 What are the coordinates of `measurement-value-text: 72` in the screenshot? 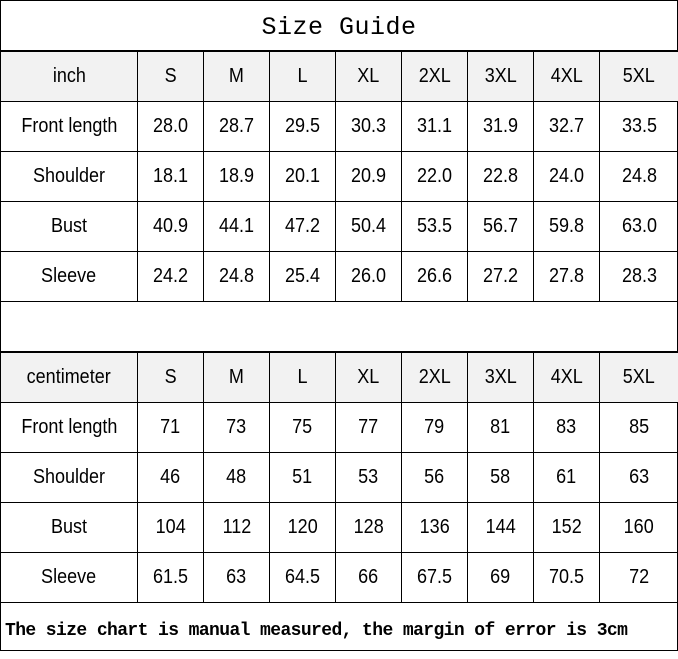 It's located at (639, 577).